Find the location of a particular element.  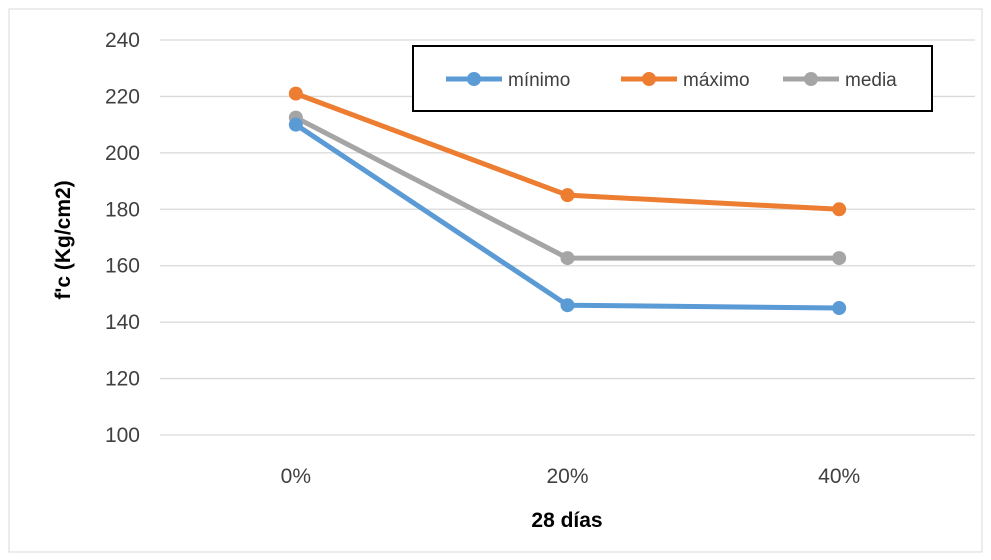

x-tick-label: 40% is located at coordinates (839, 476).